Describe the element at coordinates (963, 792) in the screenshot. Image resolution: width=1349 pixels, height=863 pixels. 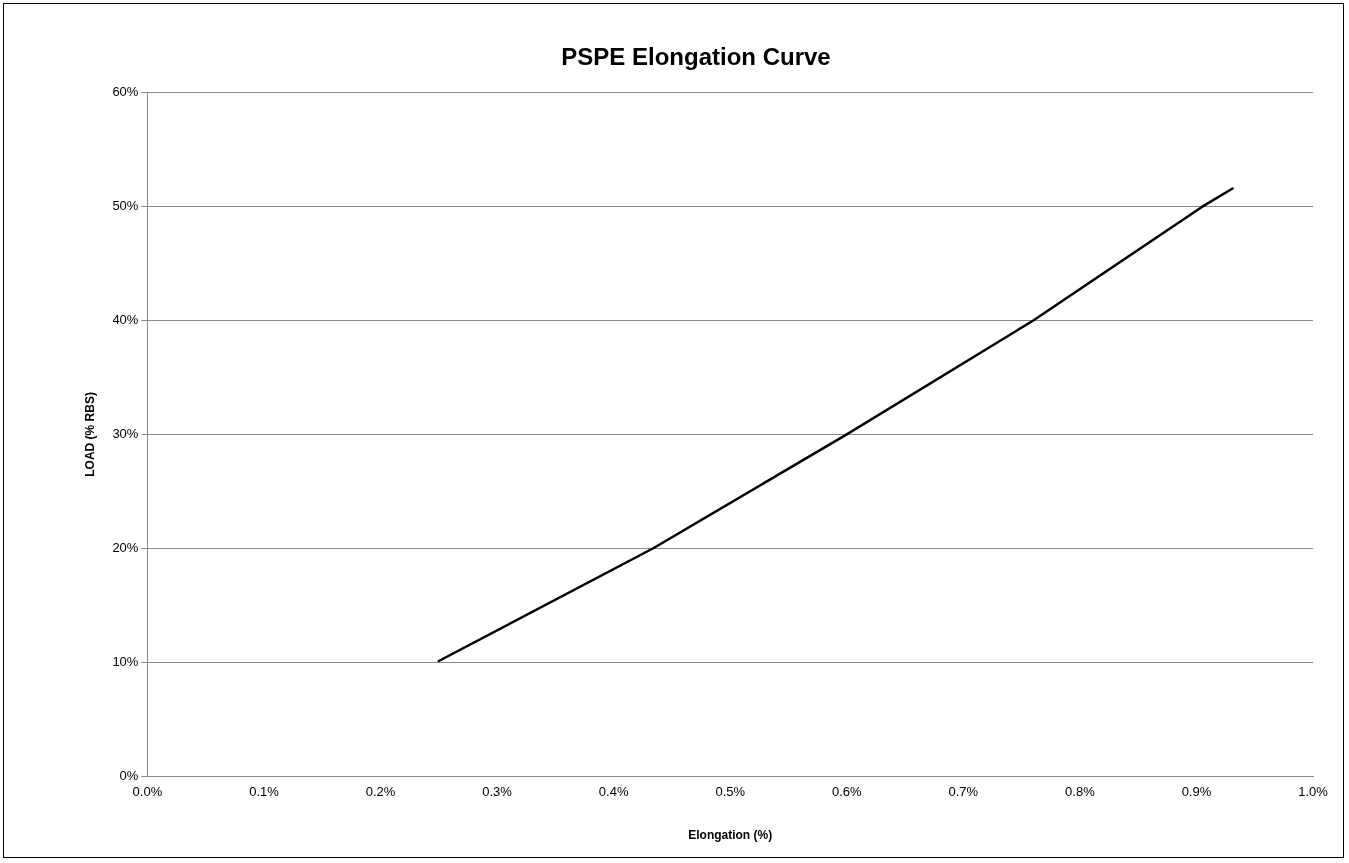
I see `x-tick-label: 0.7%` at that location.